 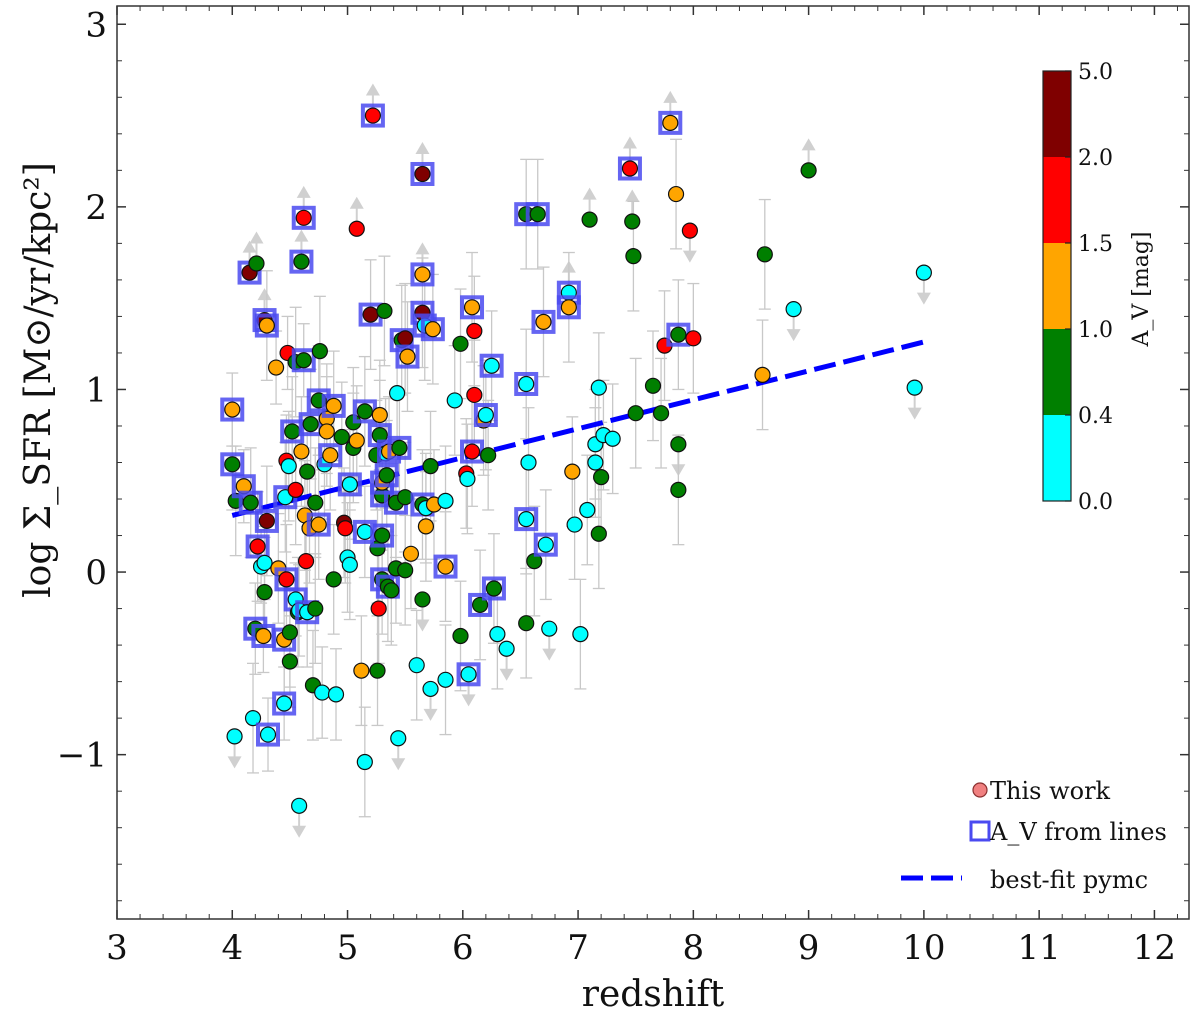 What do you see at coordinates (980, 831) in the screenshot?
I see `legend-av-lines-marker` at bounding box center [980, 831].